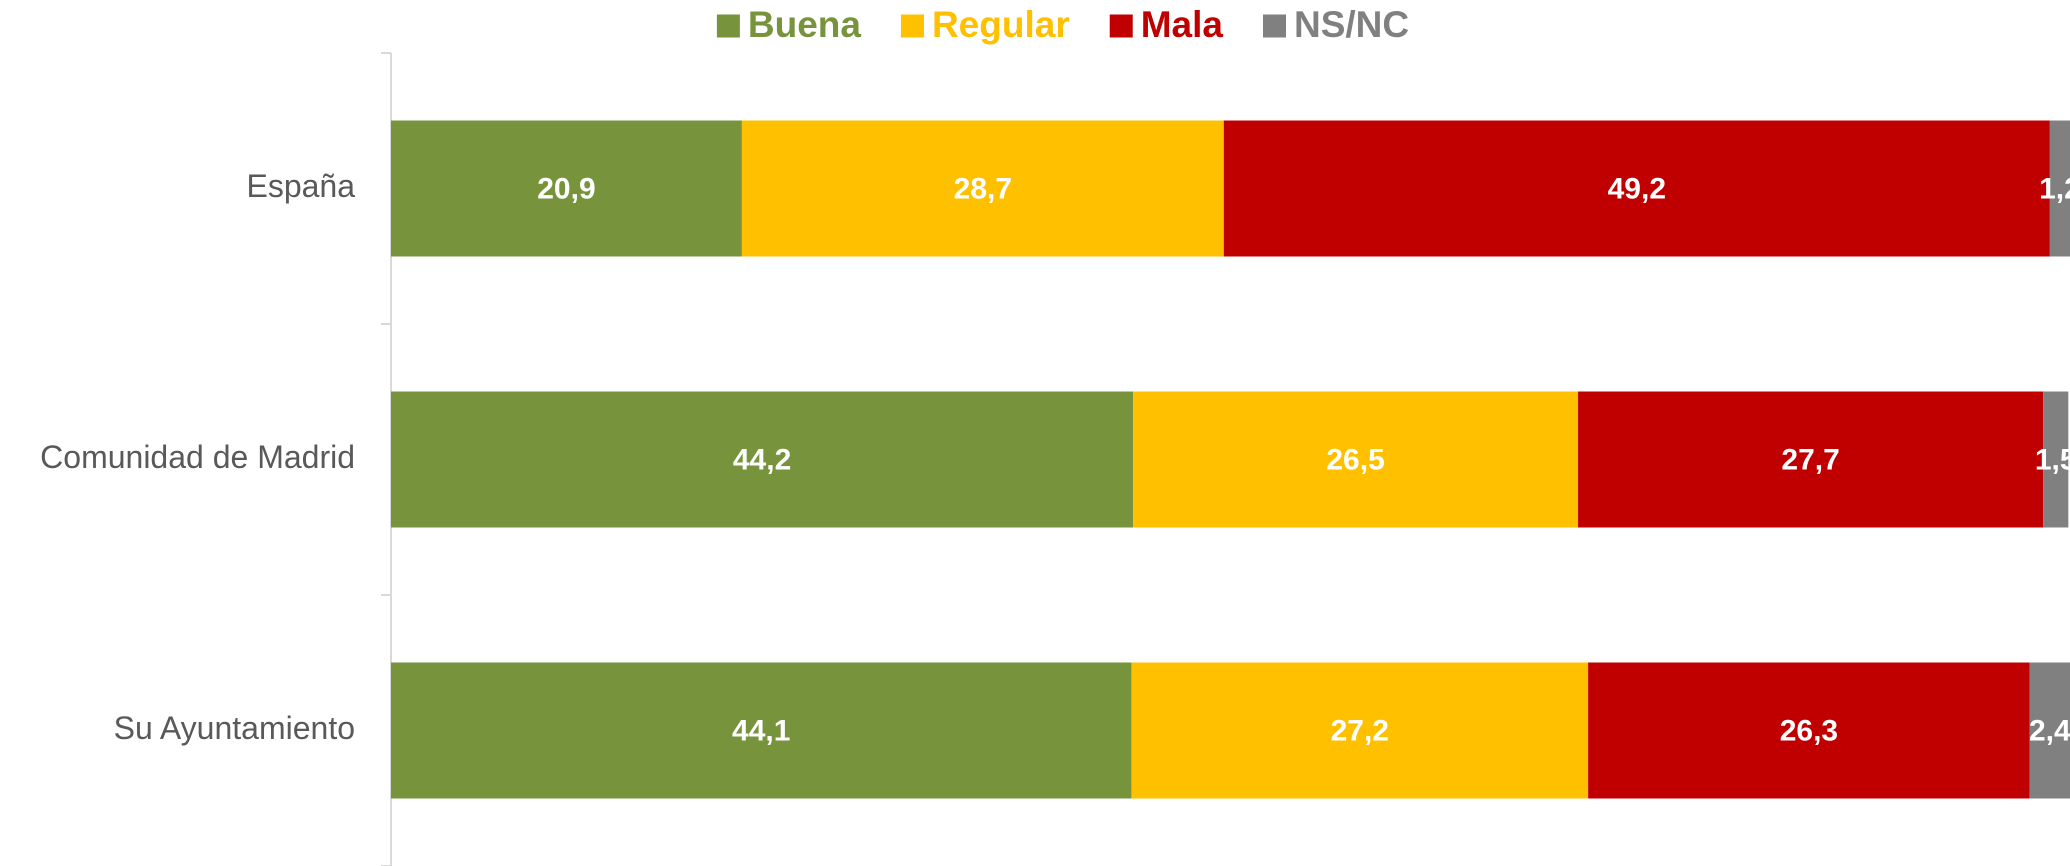 This screenshot has height=866, width=2070. Describe the element at coordinates (197, 457) in the screenshot. I see `category-label: Comunidad de Madrid` at that location.